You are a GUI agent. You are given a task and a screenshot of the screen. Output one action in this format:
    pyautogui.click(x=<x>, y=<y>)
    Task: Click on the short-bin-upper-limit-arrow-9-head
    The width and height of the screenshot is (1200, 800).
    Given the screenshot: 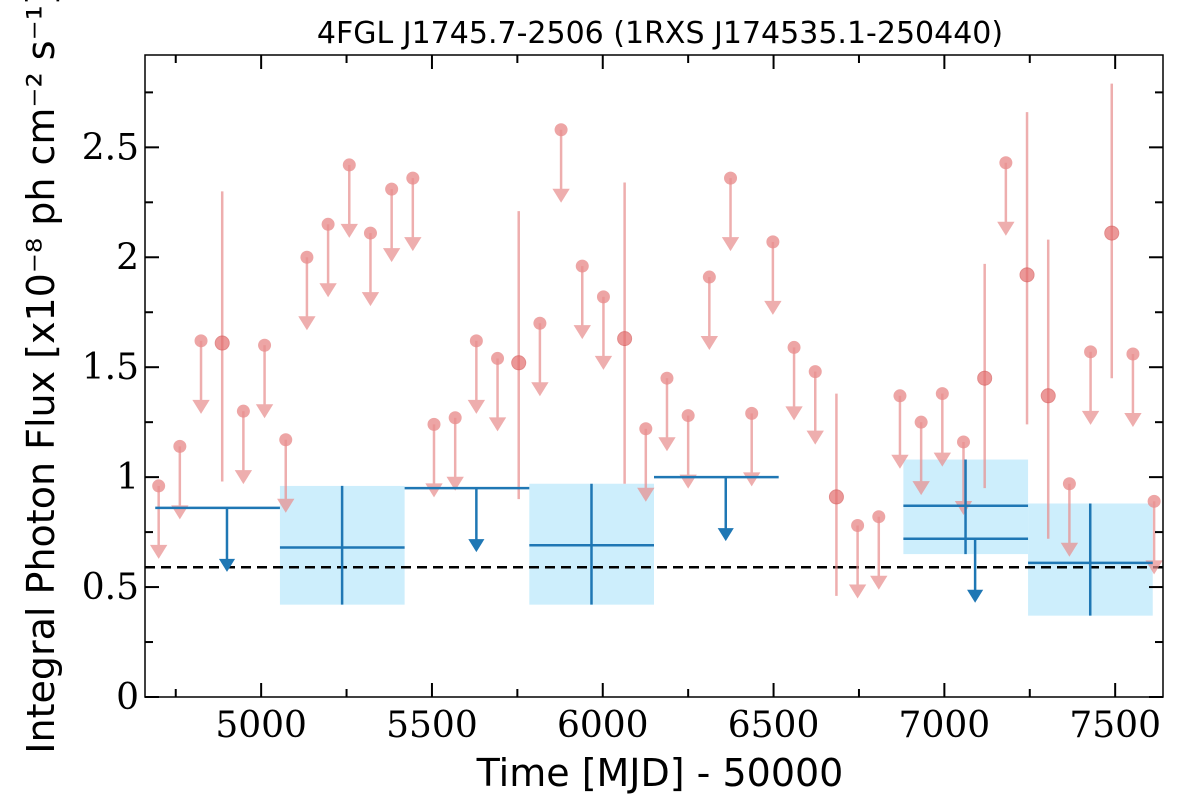 What is the action you would take?
    pyautogui.click(x=370, y=299)
    